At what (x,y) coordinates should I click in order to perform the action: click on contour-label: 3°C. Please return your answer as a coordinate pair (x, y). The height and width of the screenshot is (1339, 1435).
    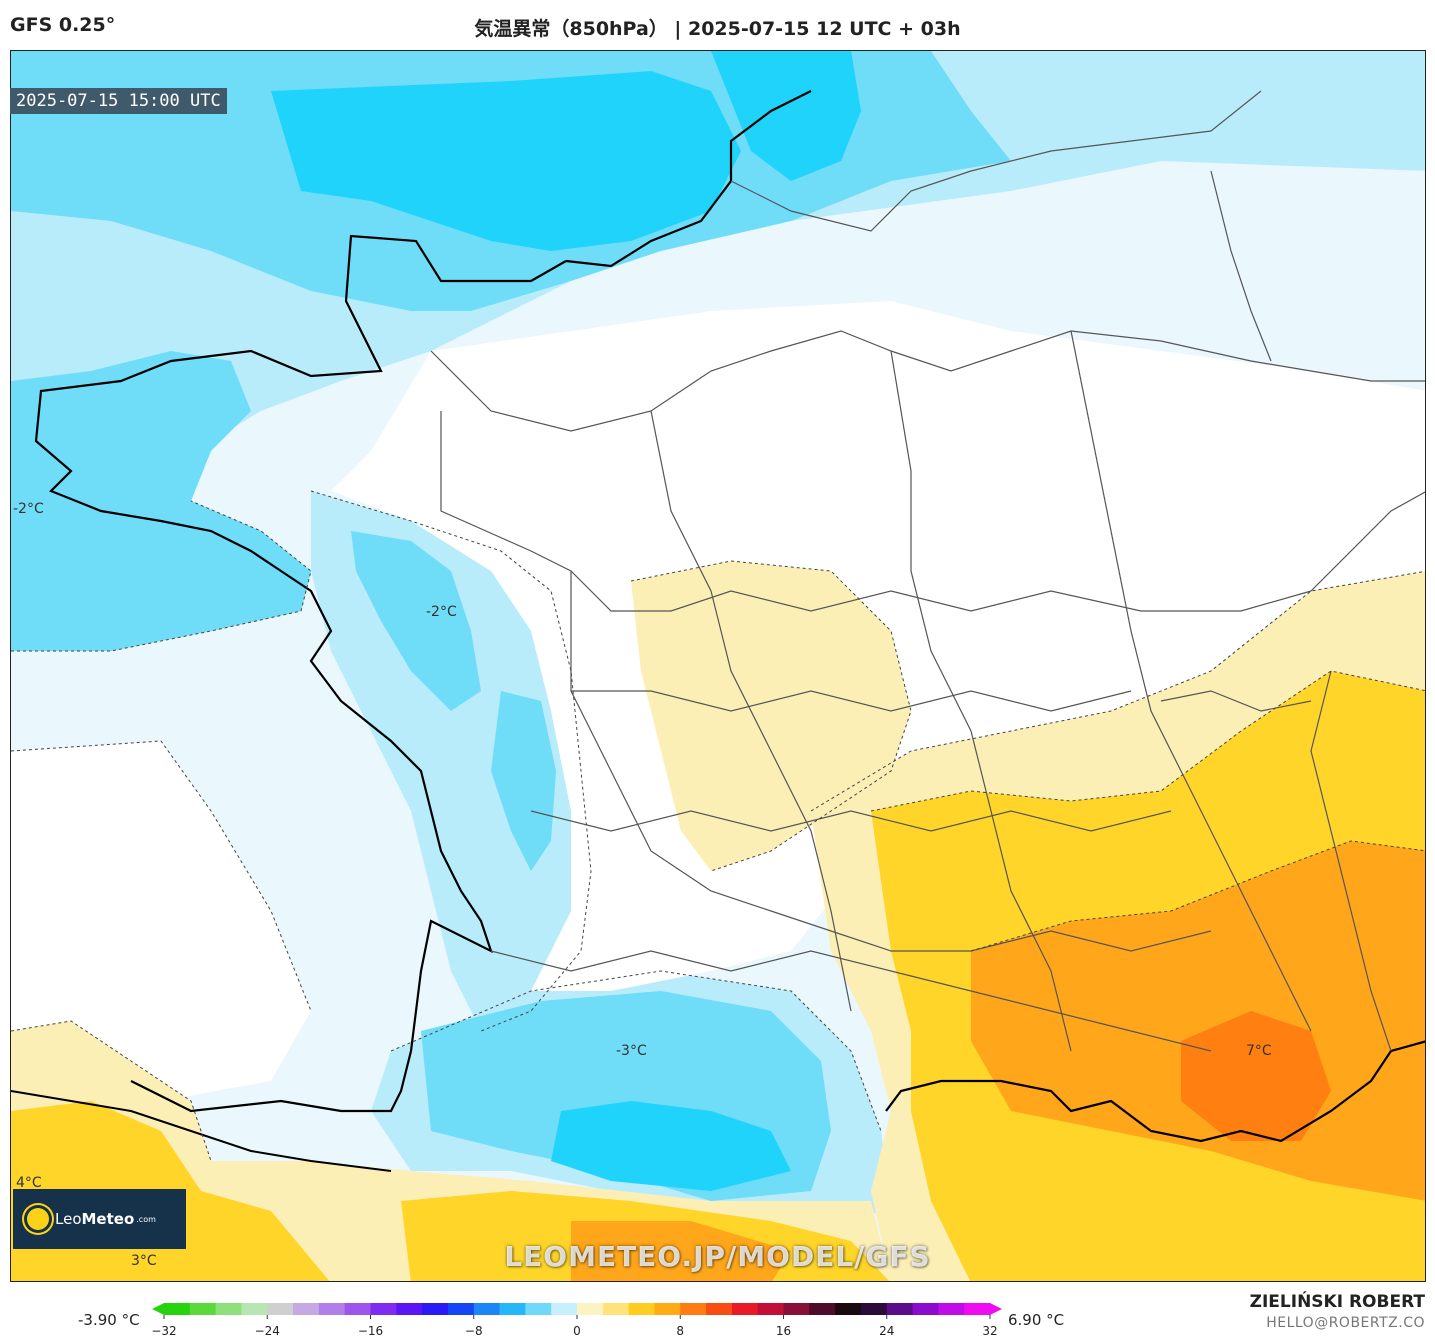
    Looking at the image, I should click on (144, 1261).